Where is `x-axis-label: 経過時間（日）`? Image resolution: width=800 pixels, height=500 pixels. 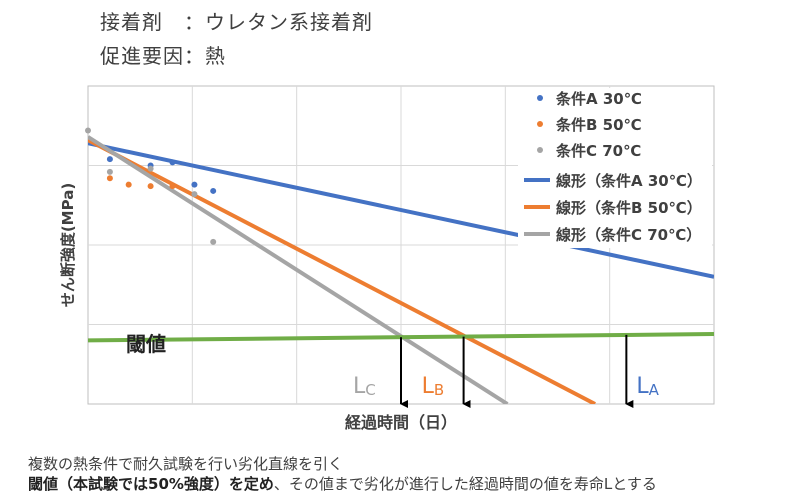
x-axis-label: 経過時間（日） is located at coordinates (401, 422).